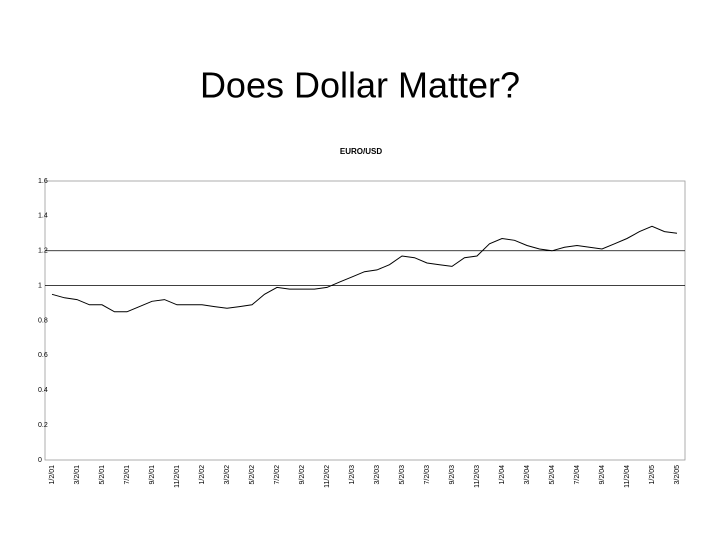 The height and width of the screenshot is (540, 720). Describe the element at coordinates (43, 216) in the screenshot. I see `y-tick-label: 1.4` at that location.